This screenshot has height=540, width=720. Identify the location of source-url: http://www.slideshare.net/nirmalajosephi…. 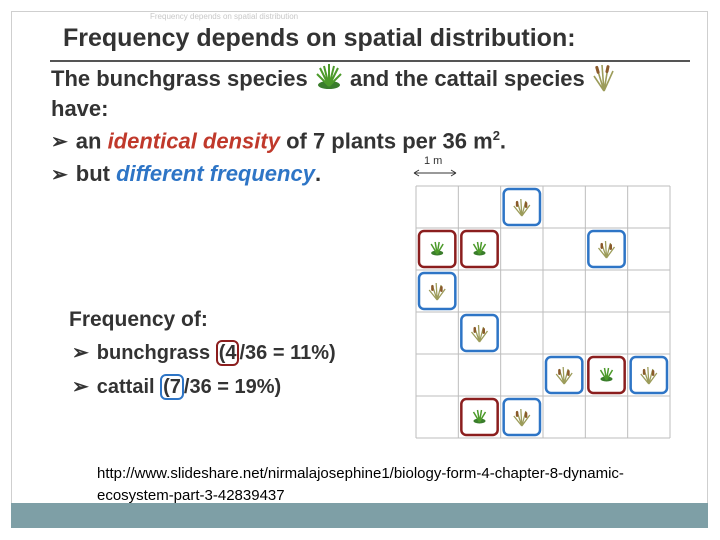
(360, 484).